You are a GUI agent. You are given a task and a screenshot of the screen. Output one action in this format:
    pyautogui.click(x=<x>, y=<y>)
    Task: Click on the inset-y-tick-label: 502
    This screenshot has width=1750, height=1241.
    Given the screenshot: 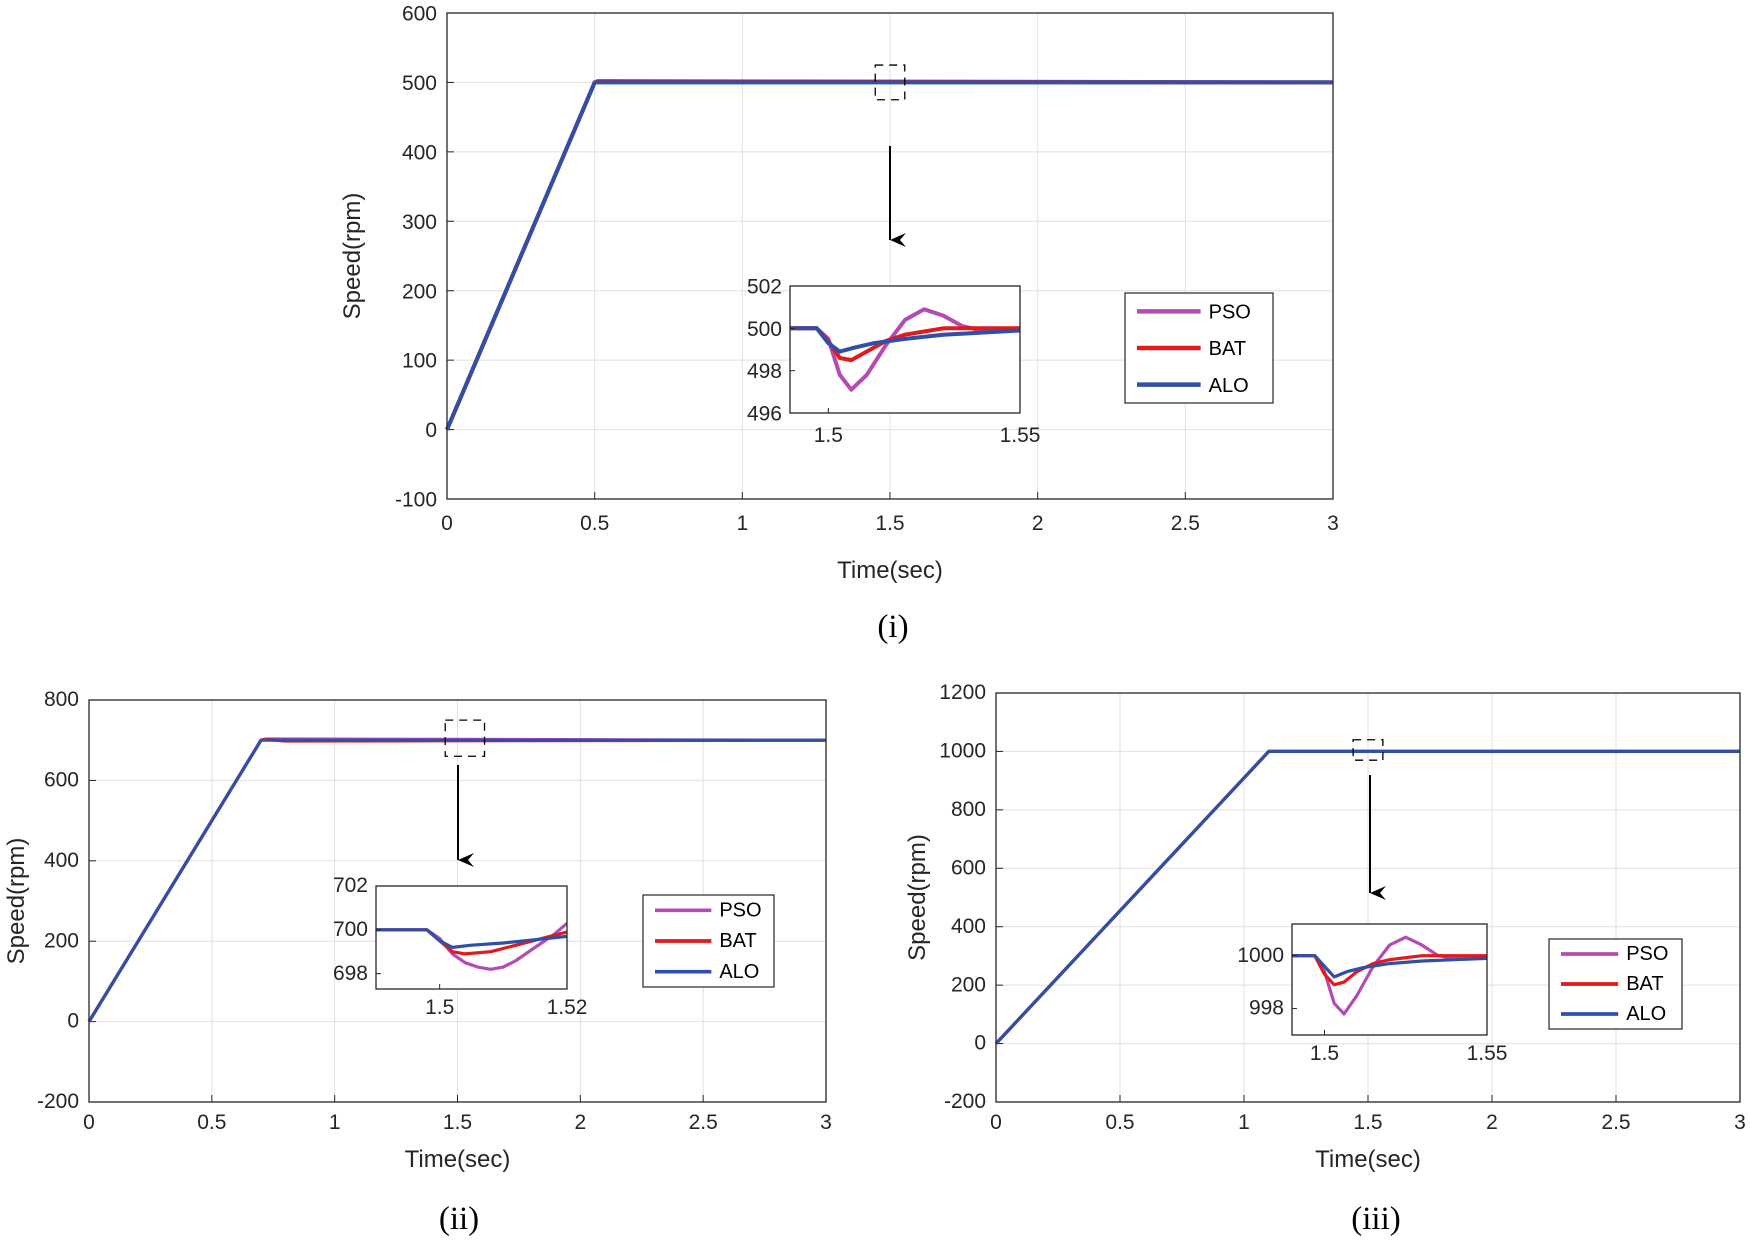 What is the action you would take?
    pyautogui.click(x=764, y=287)
    